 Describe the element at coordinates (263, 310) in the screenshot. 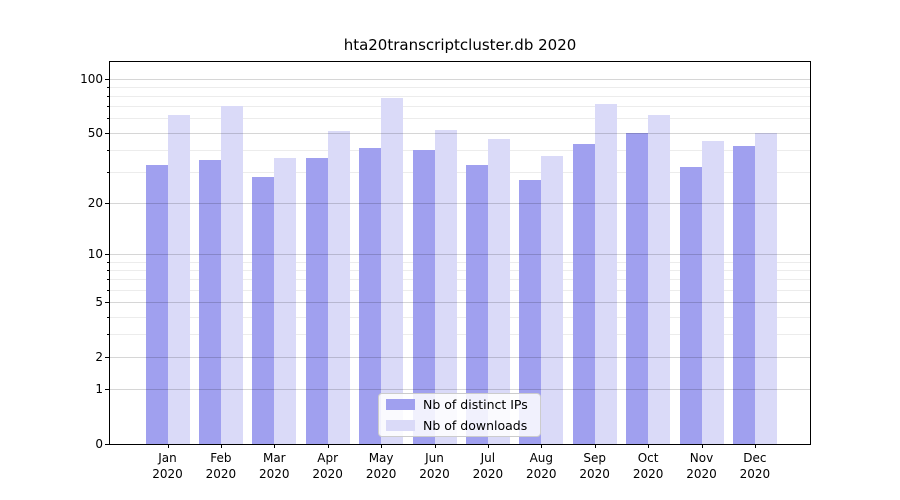

I see `bar-nb-of-distinct-ips-mar-2020` at that location.